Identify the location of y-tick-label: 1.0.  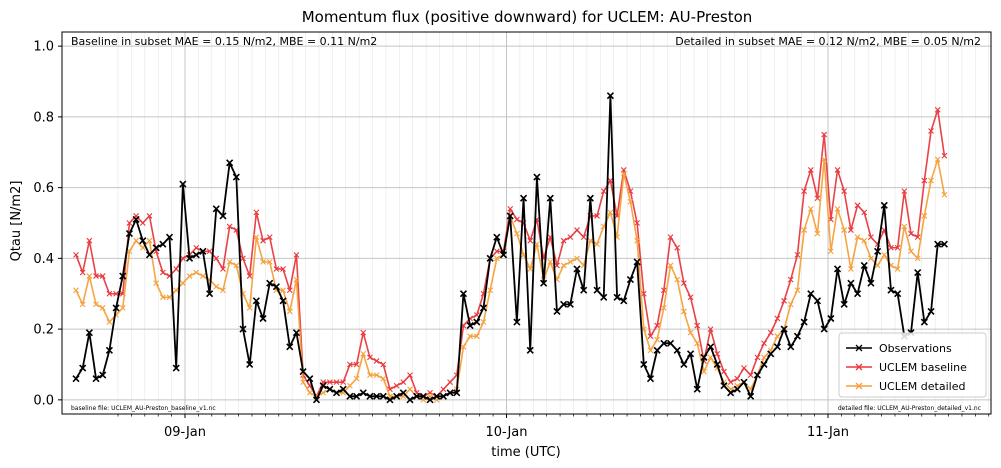
(43, 47).